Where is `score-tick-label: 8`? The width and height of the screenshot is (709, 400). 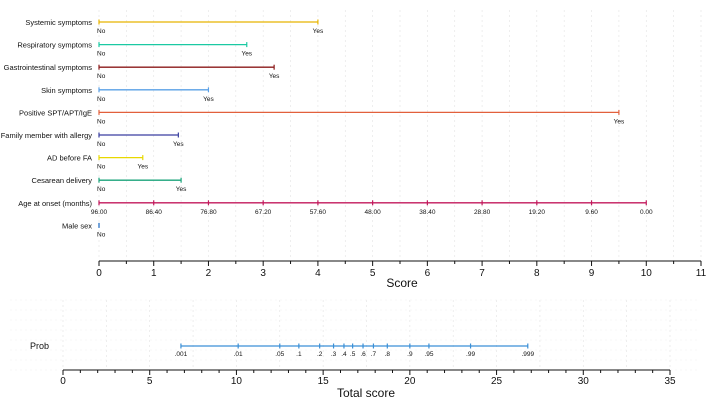 score-tick-label: 8 is located at coordinates (537, 273).